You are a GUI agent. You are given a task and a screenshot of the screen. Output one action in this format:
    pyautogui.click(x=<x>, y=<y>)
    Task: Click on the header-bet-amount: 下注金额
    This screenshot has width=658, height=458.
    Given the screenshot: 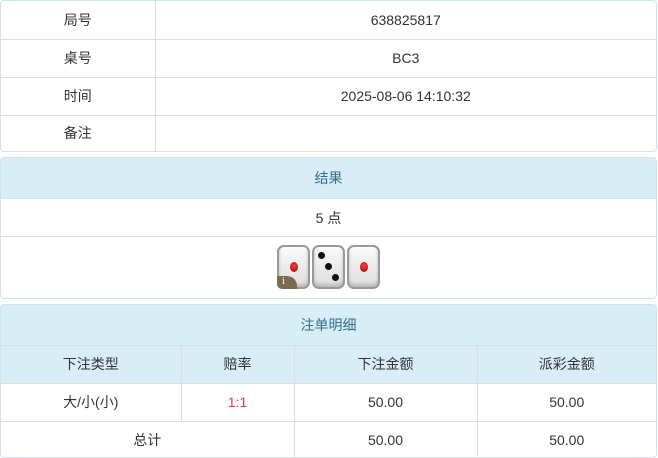 What is the action you would take?
    pyautogui.click(x=385, y=365)
    